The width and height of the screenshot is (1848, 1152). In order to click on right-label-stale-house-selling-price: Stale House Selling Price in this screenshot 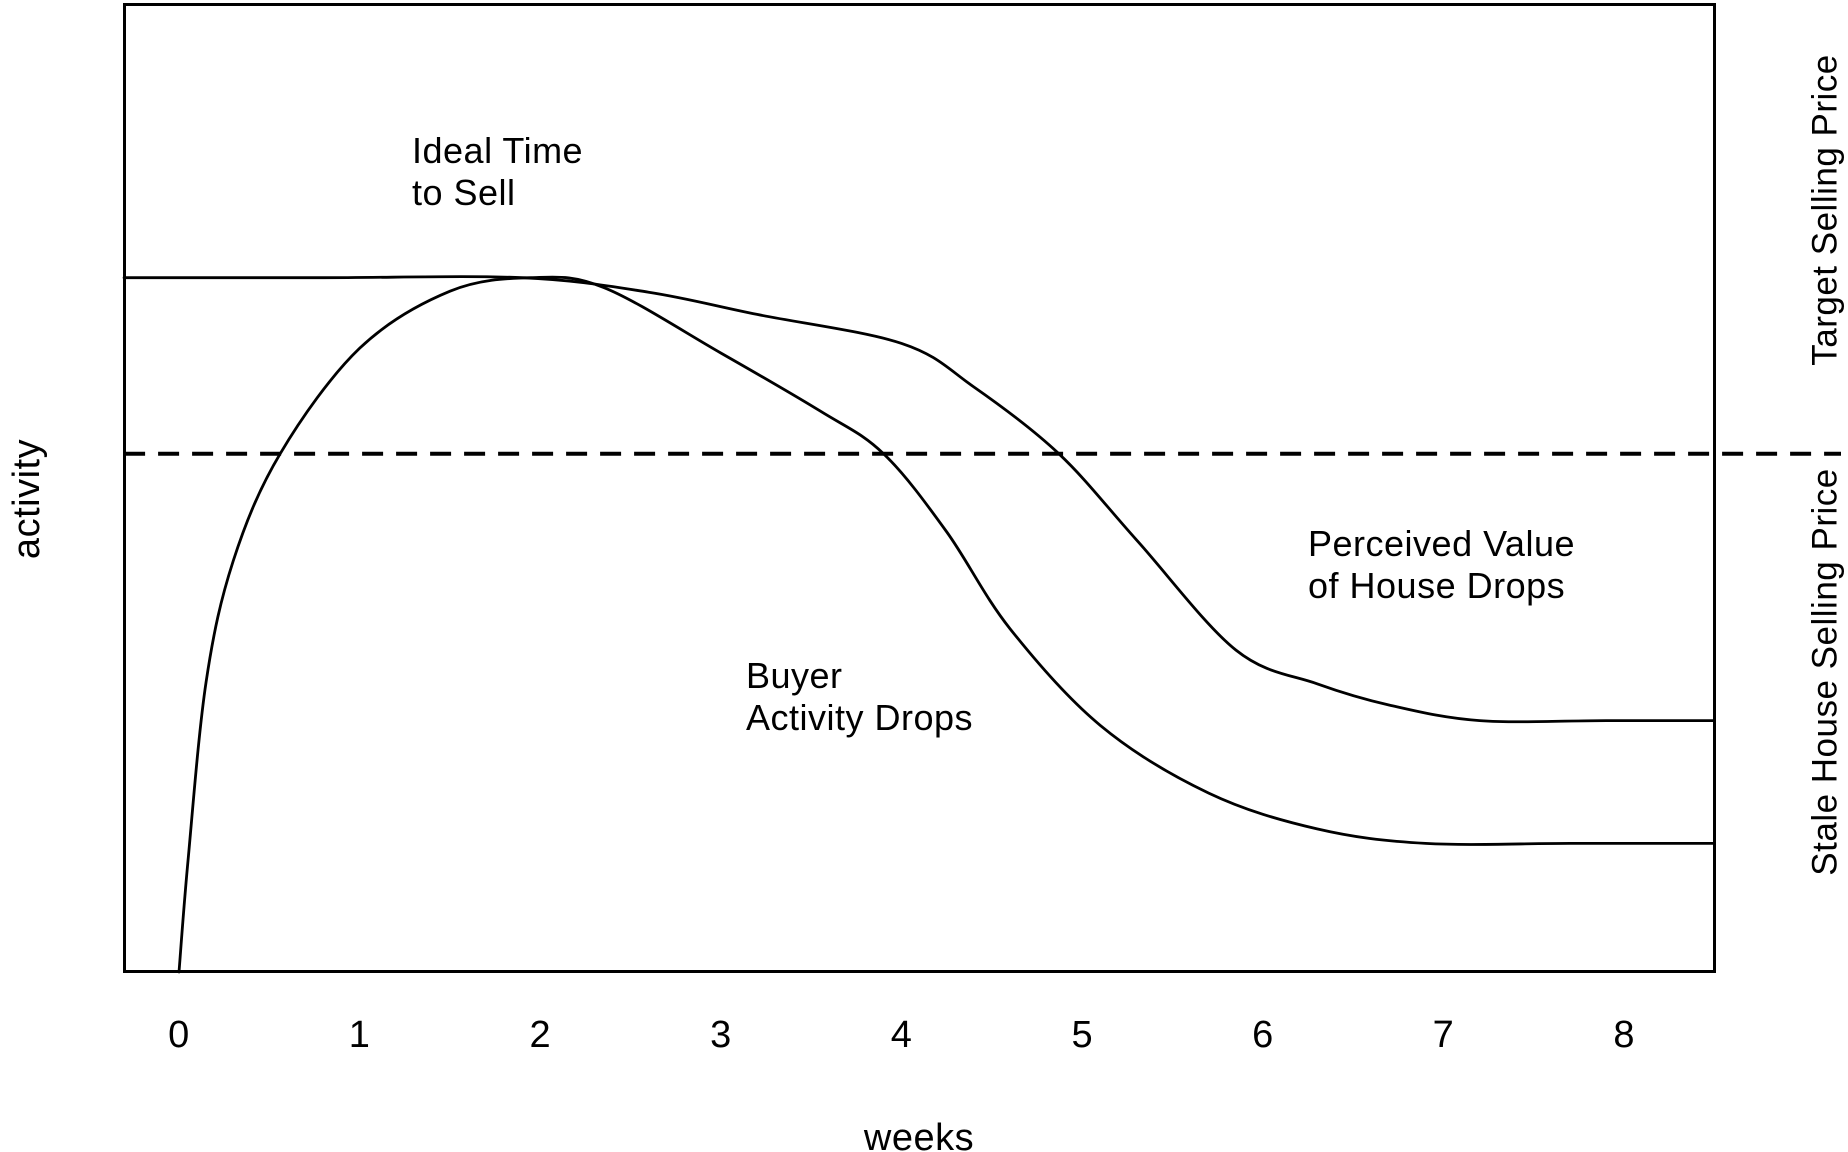, I will do `click(1825, 671)`.